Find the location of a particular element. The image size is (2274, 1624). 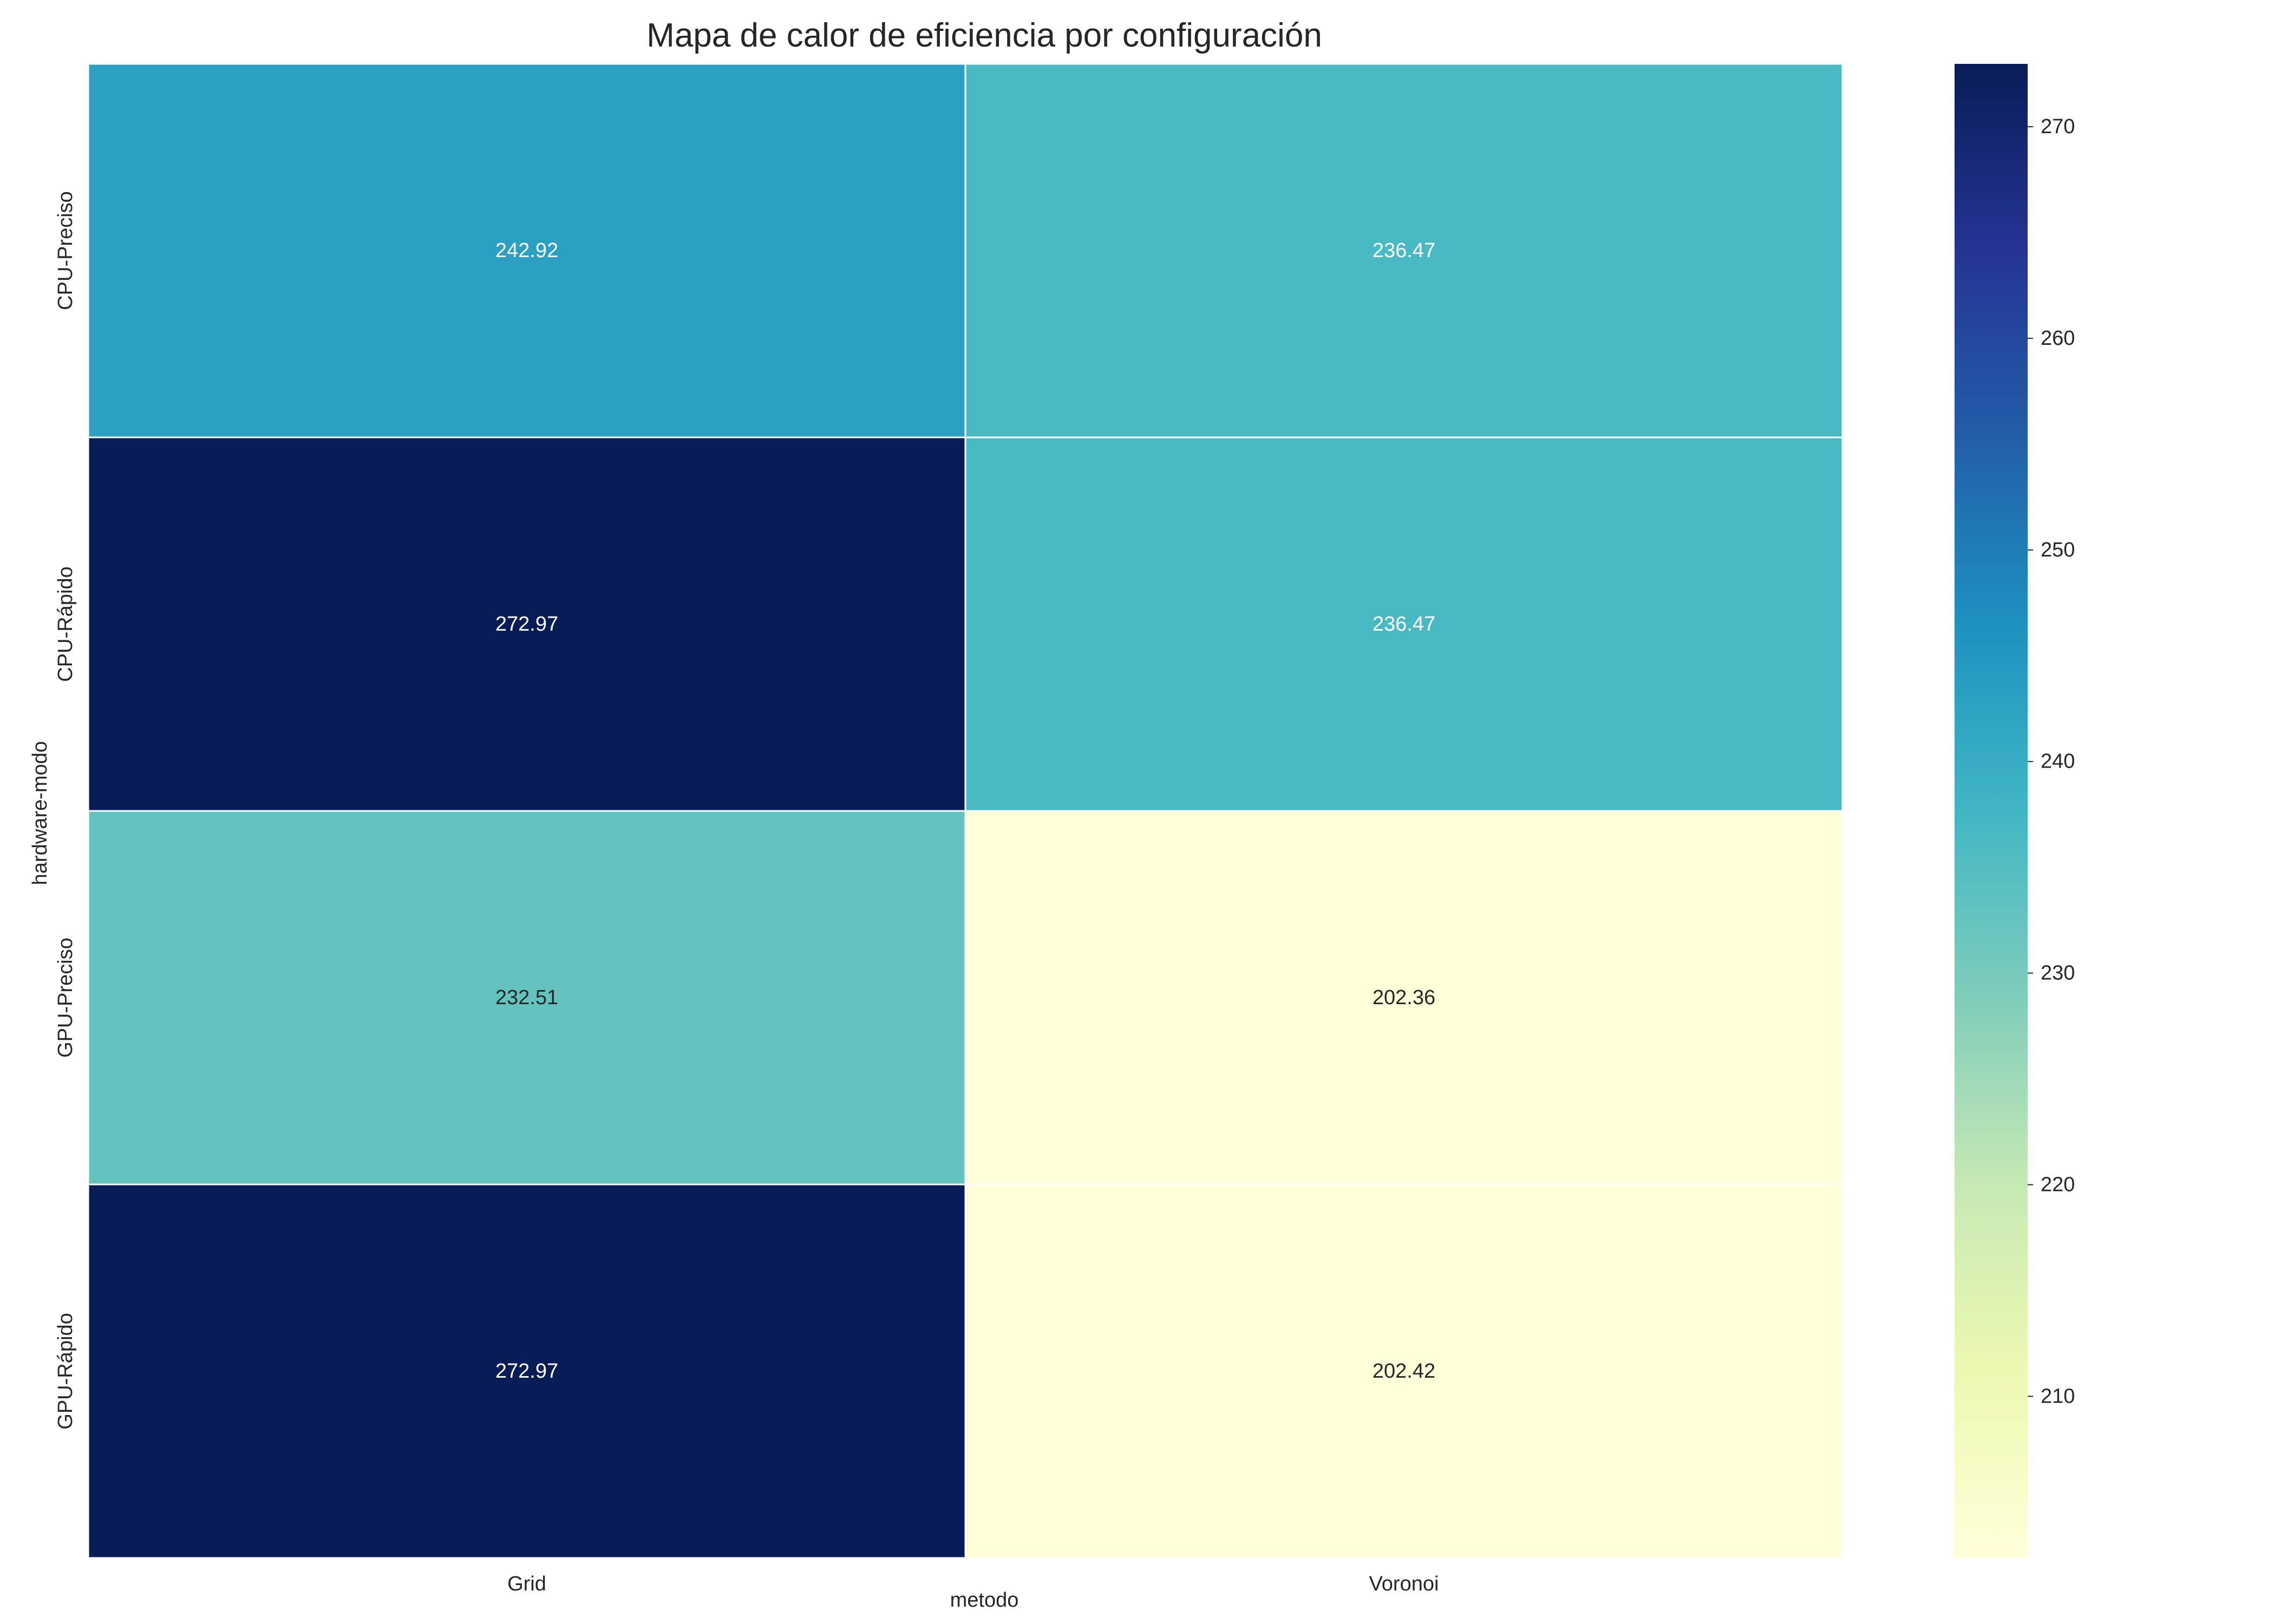

x-axis-ticks: Grid Voronoi is located at coordinates (973, 1584).